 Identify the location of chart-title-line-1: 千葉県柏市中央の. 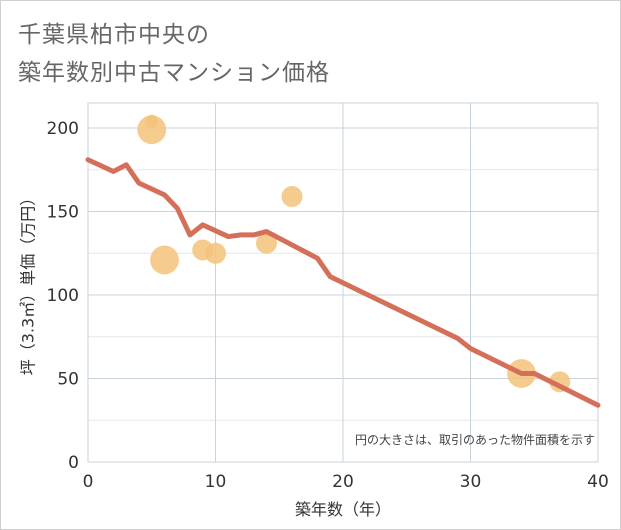
(114, 35).